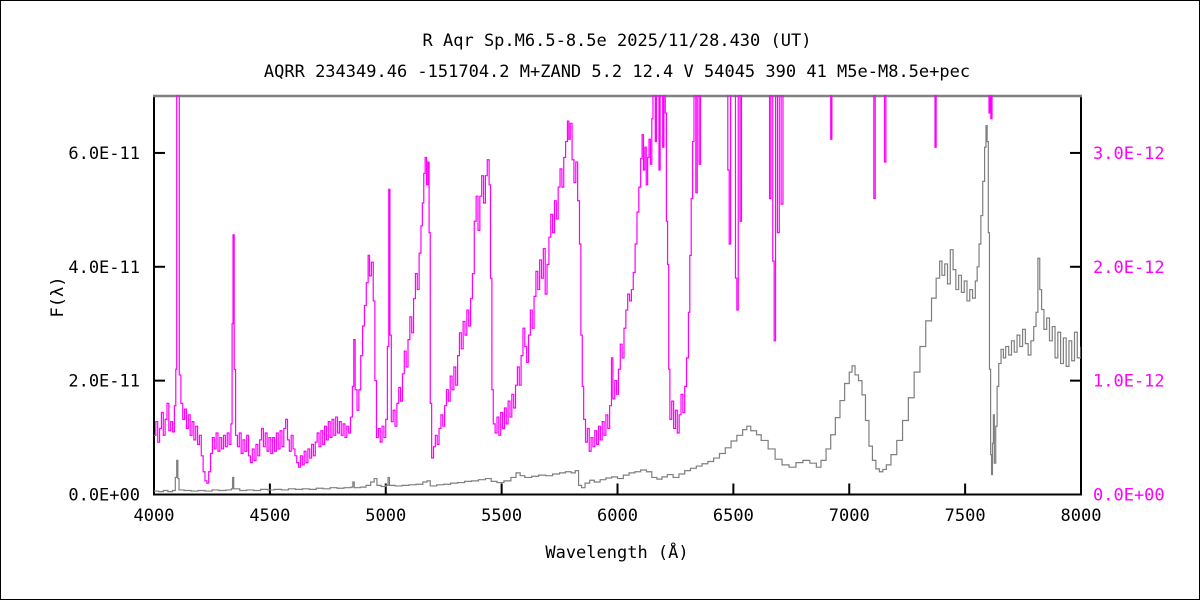  Describe the element at coordinates (154, 516) in the screenshot. I see `x-tick-label: 4000` at that location.